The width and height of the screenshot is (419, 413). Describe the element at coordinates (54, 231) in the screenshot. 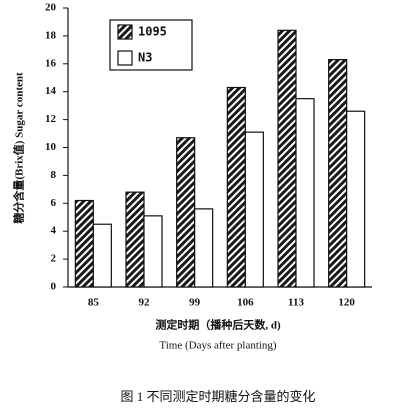

I see `y-tick-label: 4` at that location.